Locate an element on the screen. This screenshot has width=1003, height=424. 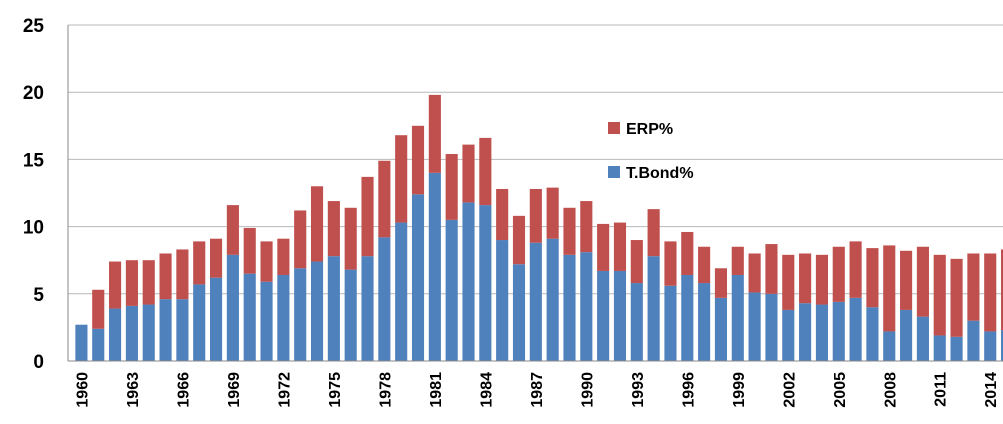
y-tick-label: 5 is located at coordinates (38, 295).